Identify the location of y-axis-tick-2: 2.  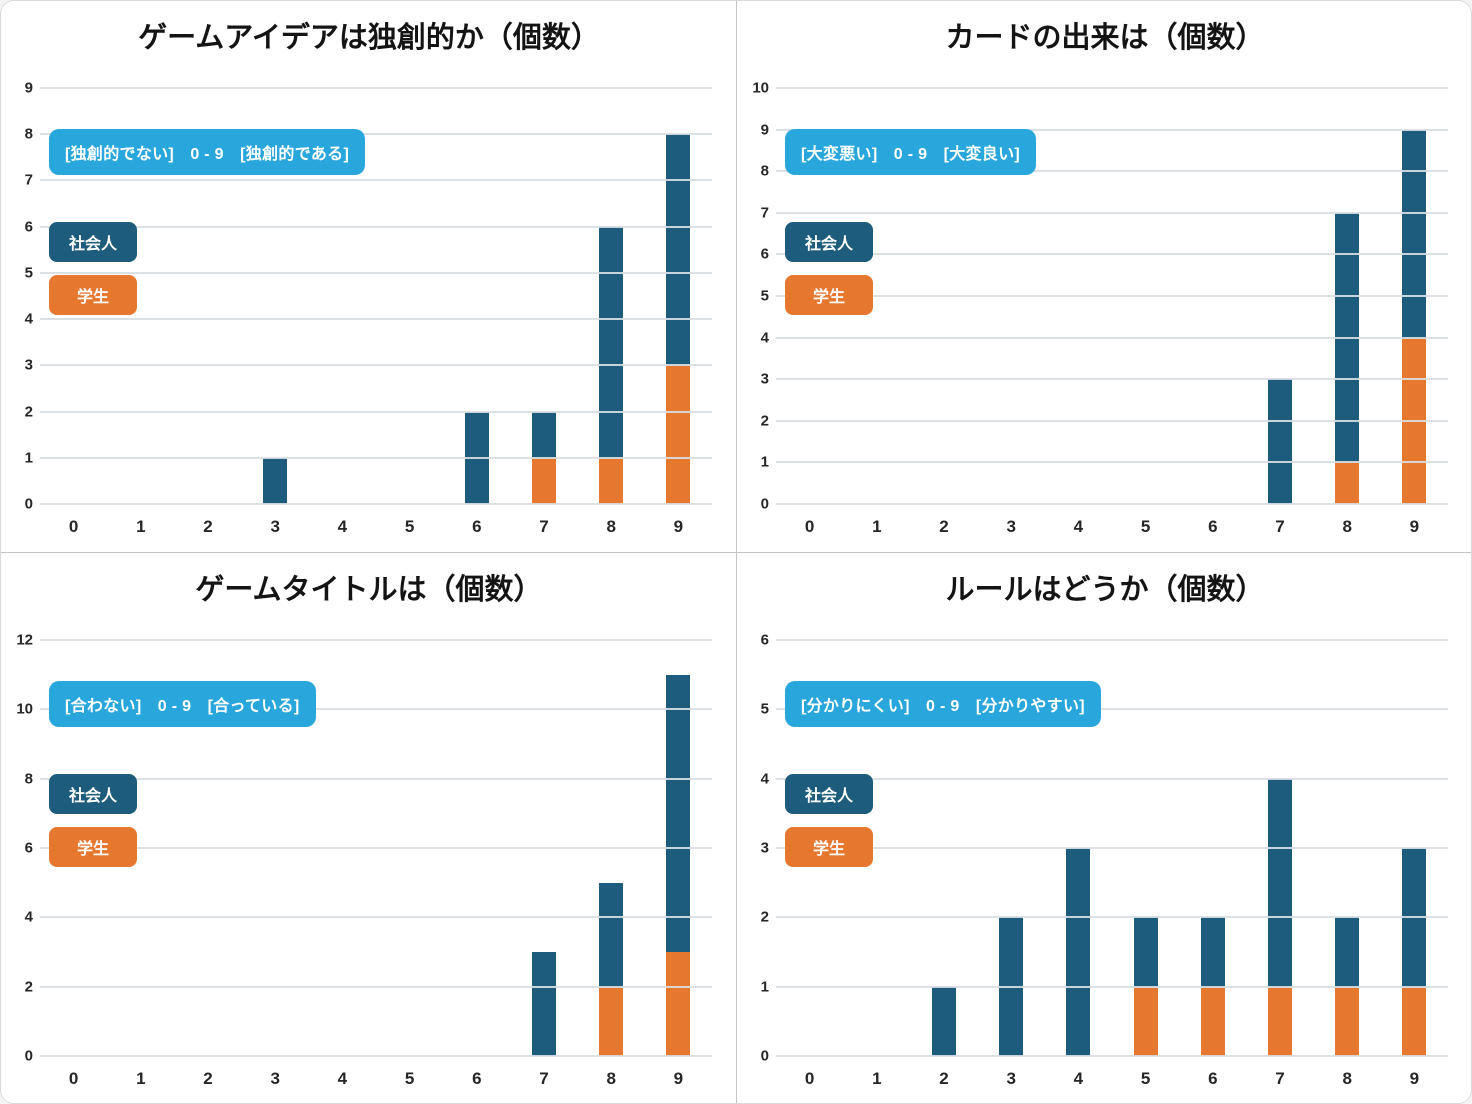
(764, 917).